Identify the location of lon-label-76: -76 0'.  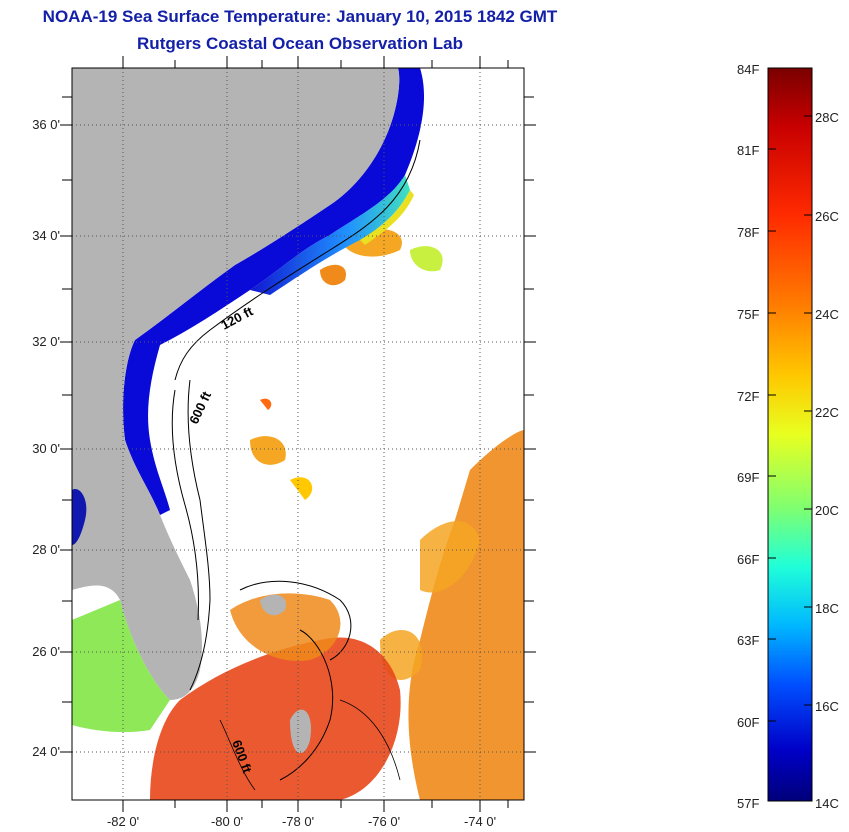
(384, 821).